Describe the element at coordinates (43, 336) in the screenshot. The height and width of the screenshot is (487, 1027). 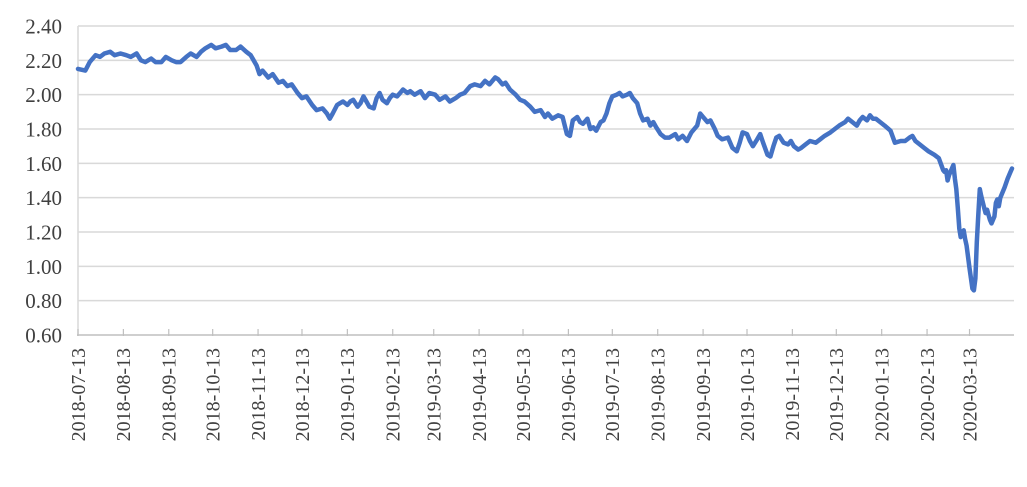
I see `y-axis-label: 0.60` at that location.